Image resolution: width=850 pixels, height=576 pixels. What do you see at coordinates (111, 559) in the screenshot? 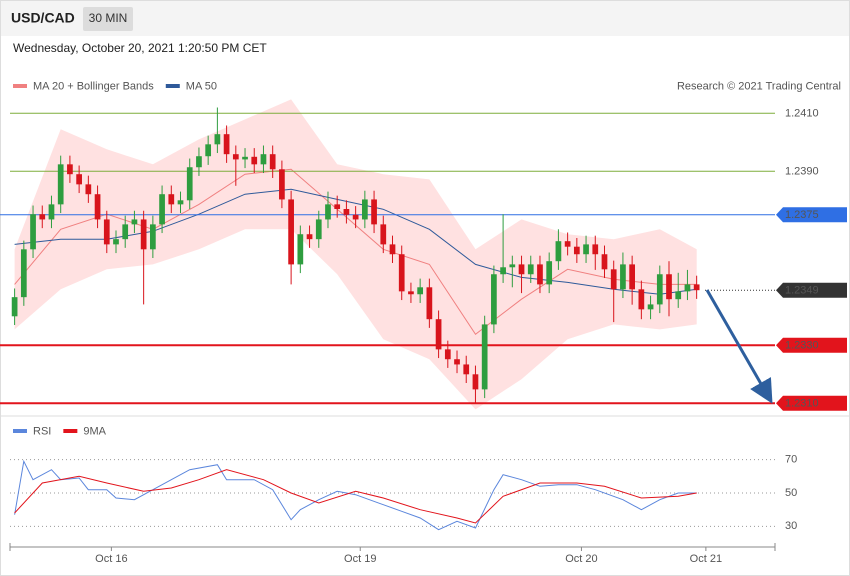
I see `x-tick-label: Oct 16` at bounding box center [111, 559].